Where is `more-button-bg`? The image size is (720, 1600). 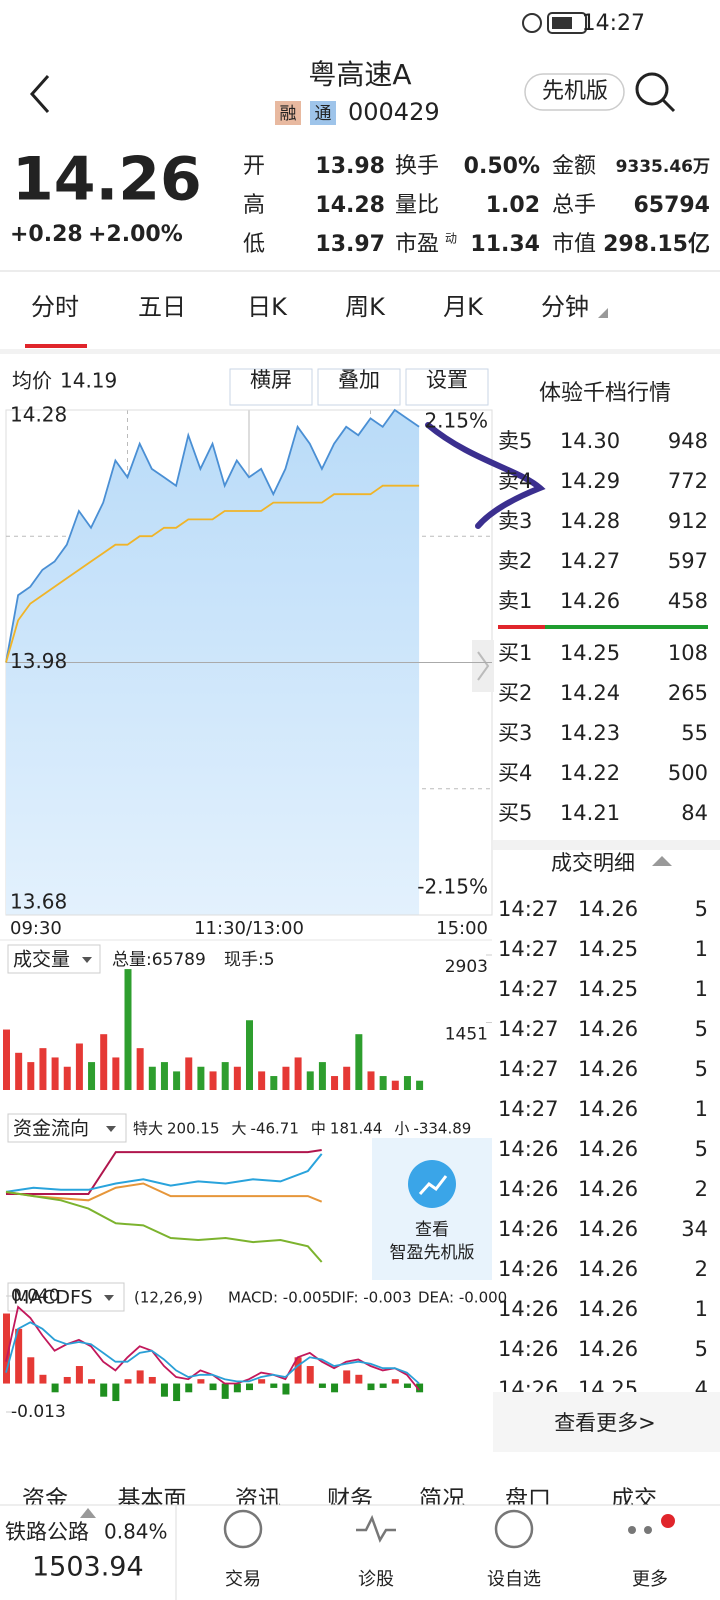
more-button-bg is located at coordinates (606, 1422).